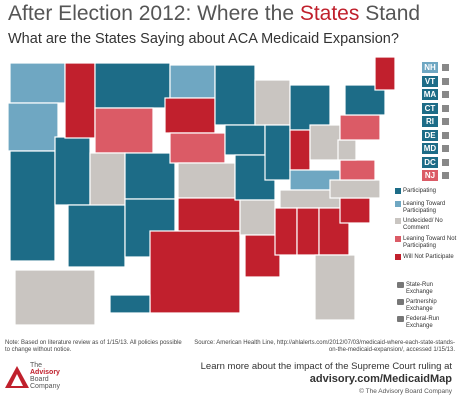 The height and width of the screenshot is (400, 460). I want to click on small-state: MA, so click(430, 94).